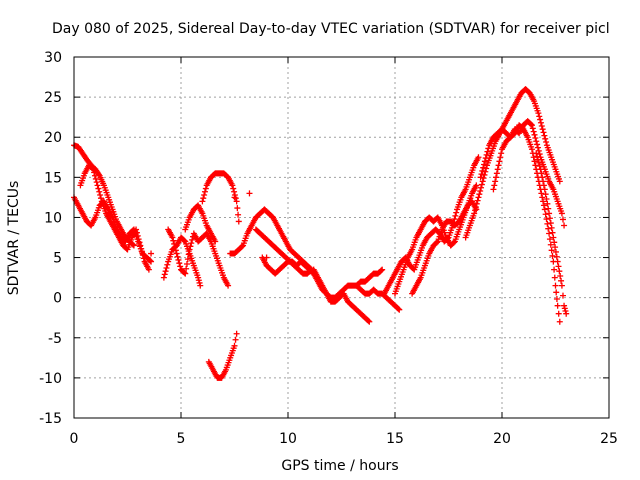  I want to click on y-tick-label: -5, so click(55, 339).